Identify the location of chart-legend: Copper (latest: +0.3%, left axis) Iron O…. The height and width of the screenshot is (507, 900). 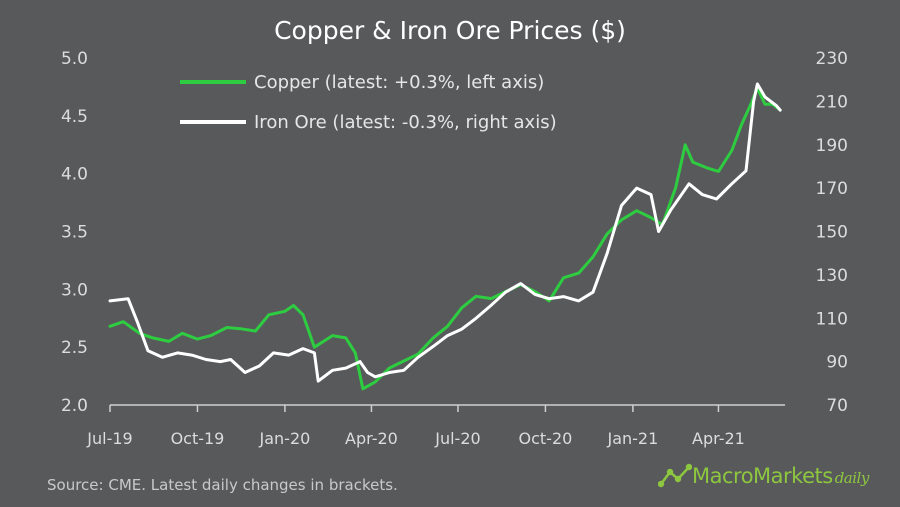
(368, 102).